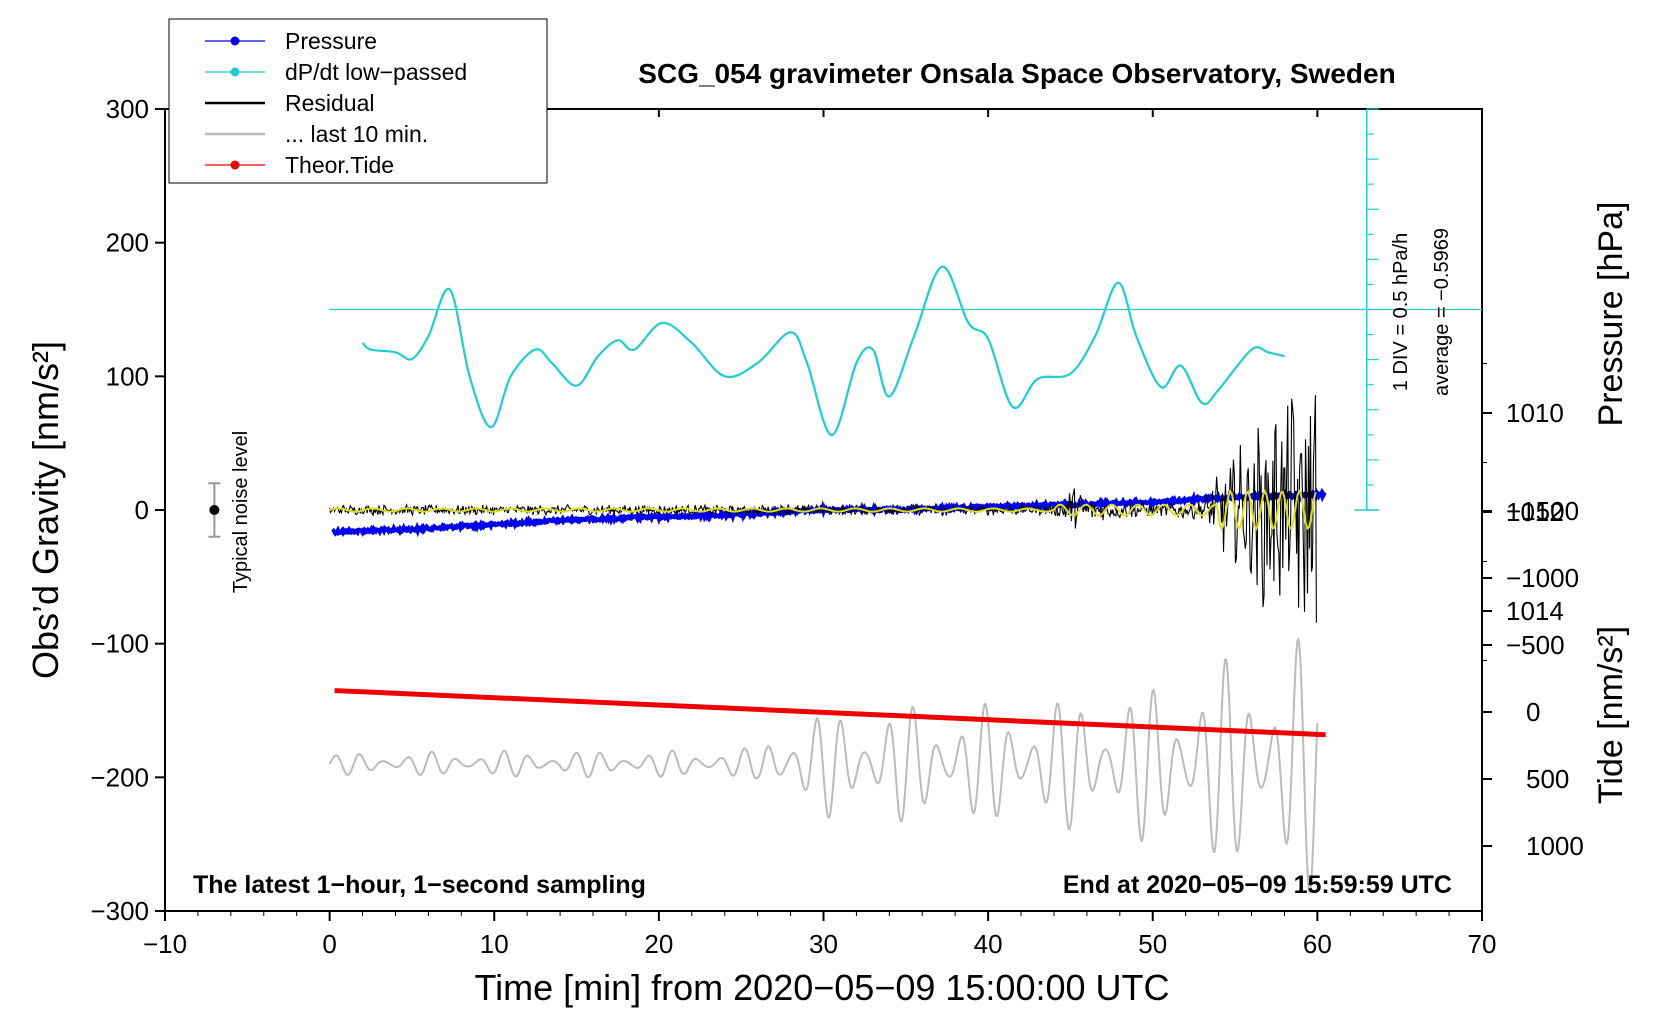 The width and height of the screenshot is (1660, 1020). What do you see at coordinates (1257, 885) in the screenshot?
I see `annotation-bottom-right: End at 2020−05−09 15:59:59 UTC` at bounding box center [1257, 885].